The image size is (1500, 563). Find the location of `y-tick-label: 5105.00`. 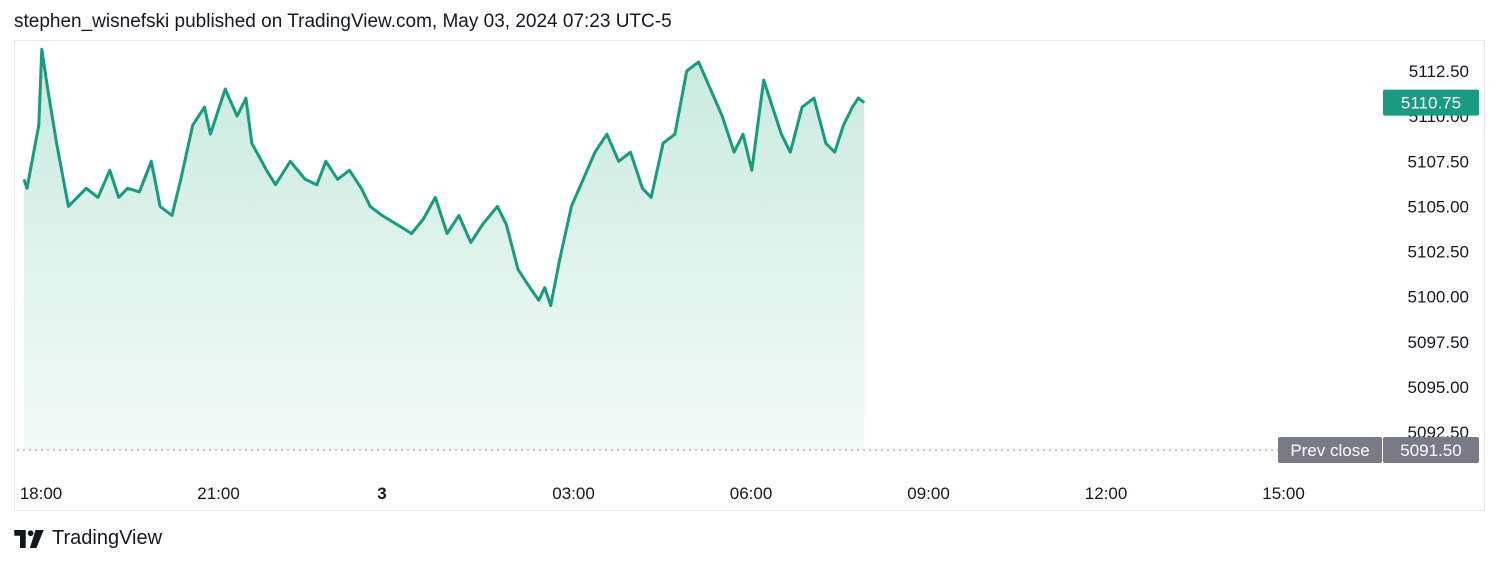

y-tick-label: 5105.00 is located at coordinates (1438, 206).